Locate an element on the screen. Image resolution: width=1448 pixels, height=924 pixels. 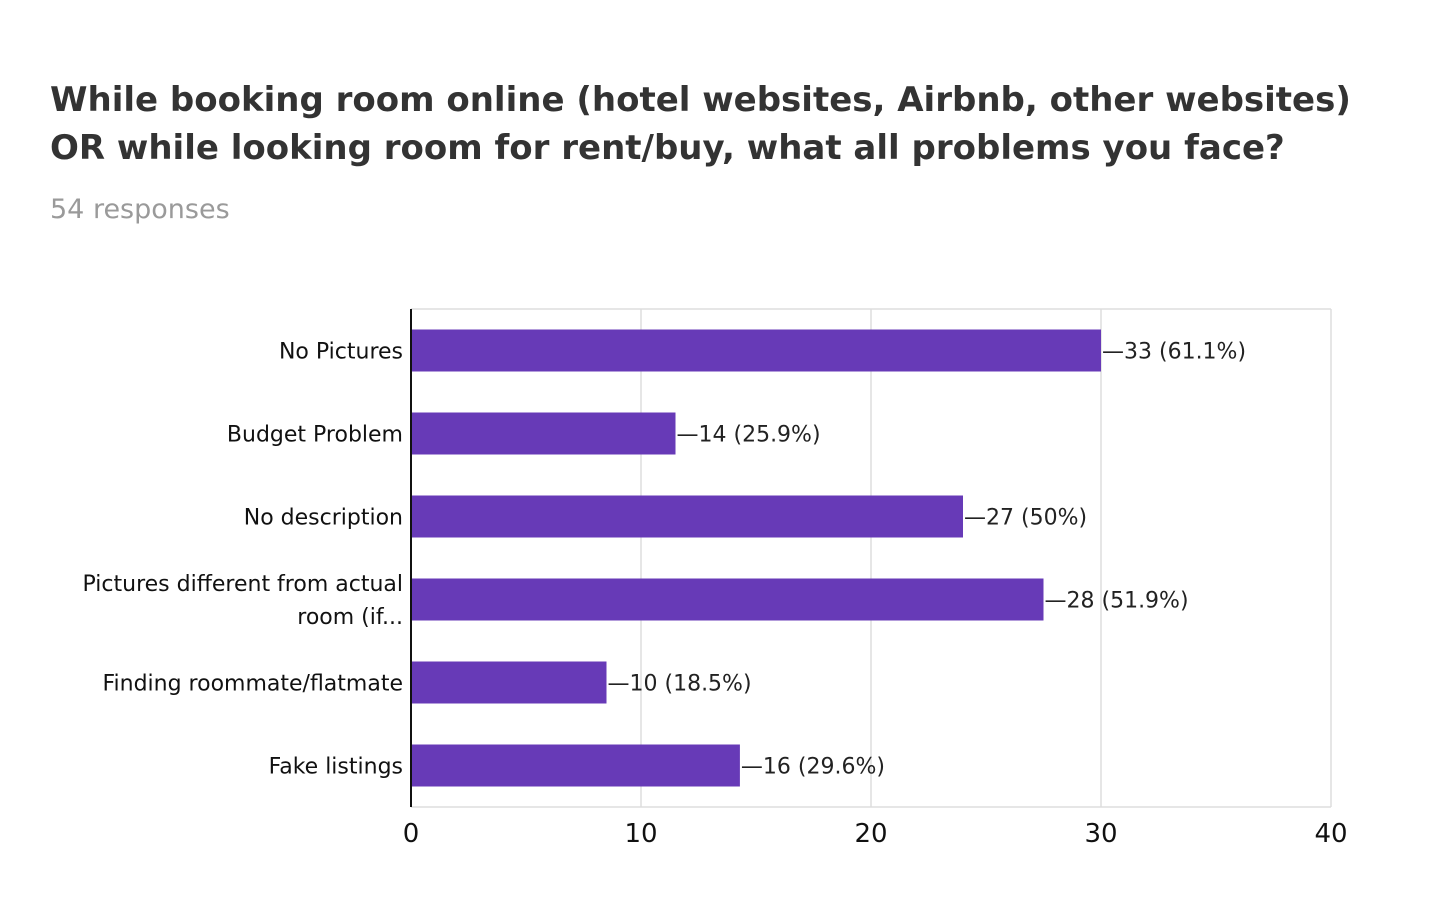
x-tick-label: 30 is located at coordinates (1100, 834).